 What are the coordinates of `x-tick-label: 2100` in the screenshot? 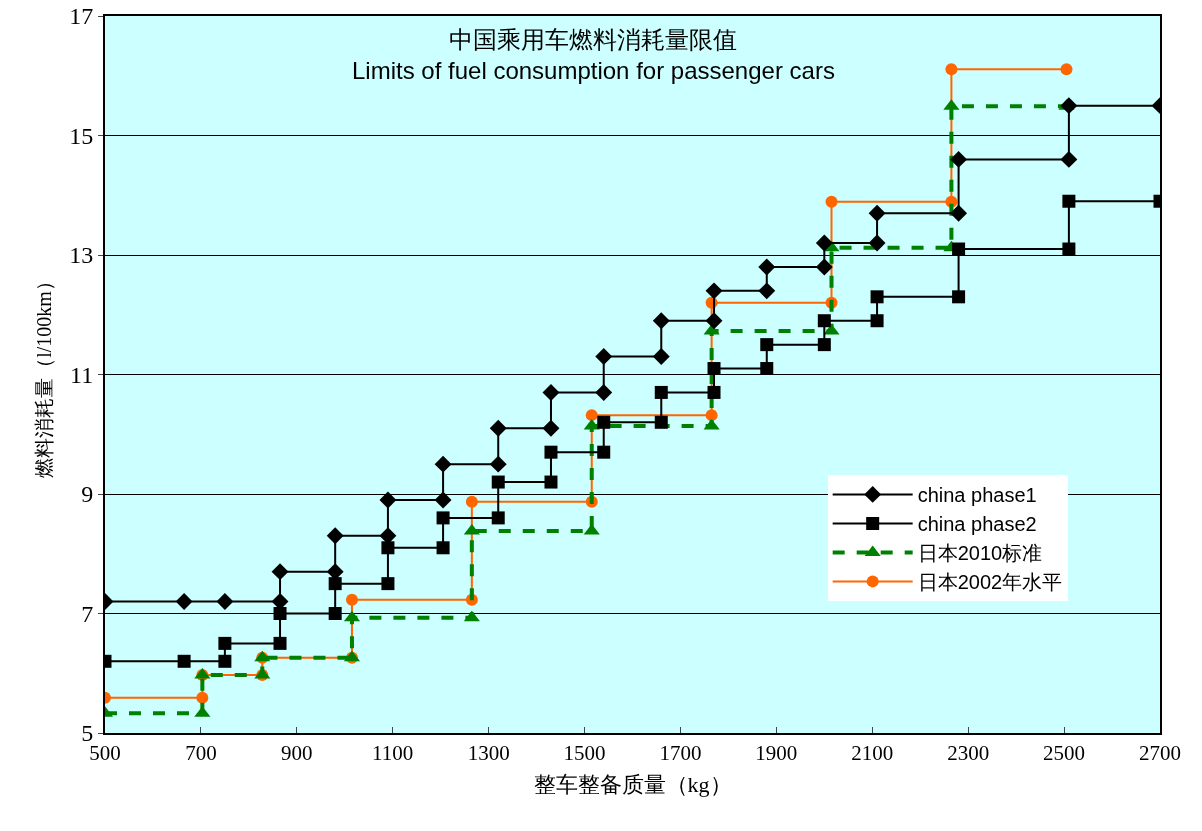 It's located at (872, 753).